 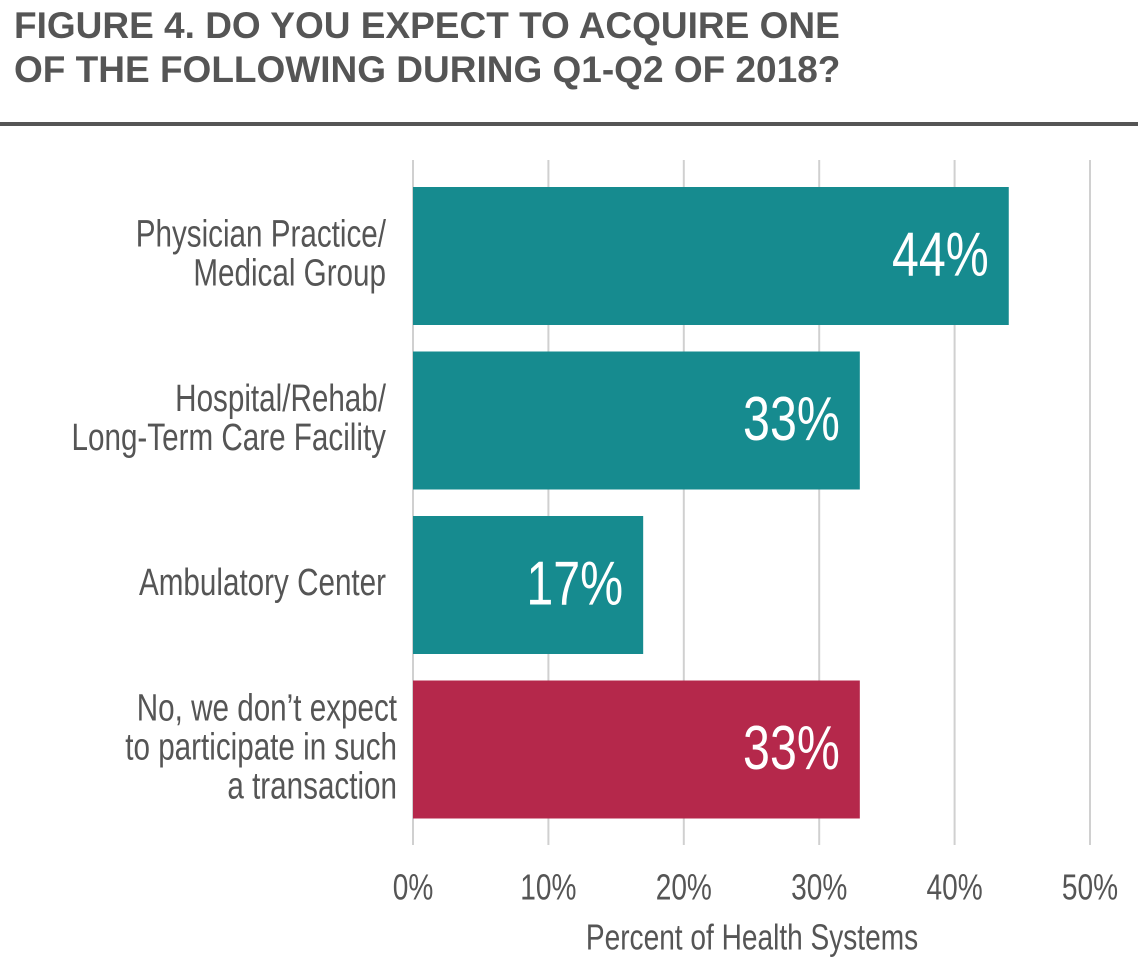 What do you see at coordinates (413, 887) in the screenshot?
I see `x-tick-label: 0%` at bounding box center [413, 887].